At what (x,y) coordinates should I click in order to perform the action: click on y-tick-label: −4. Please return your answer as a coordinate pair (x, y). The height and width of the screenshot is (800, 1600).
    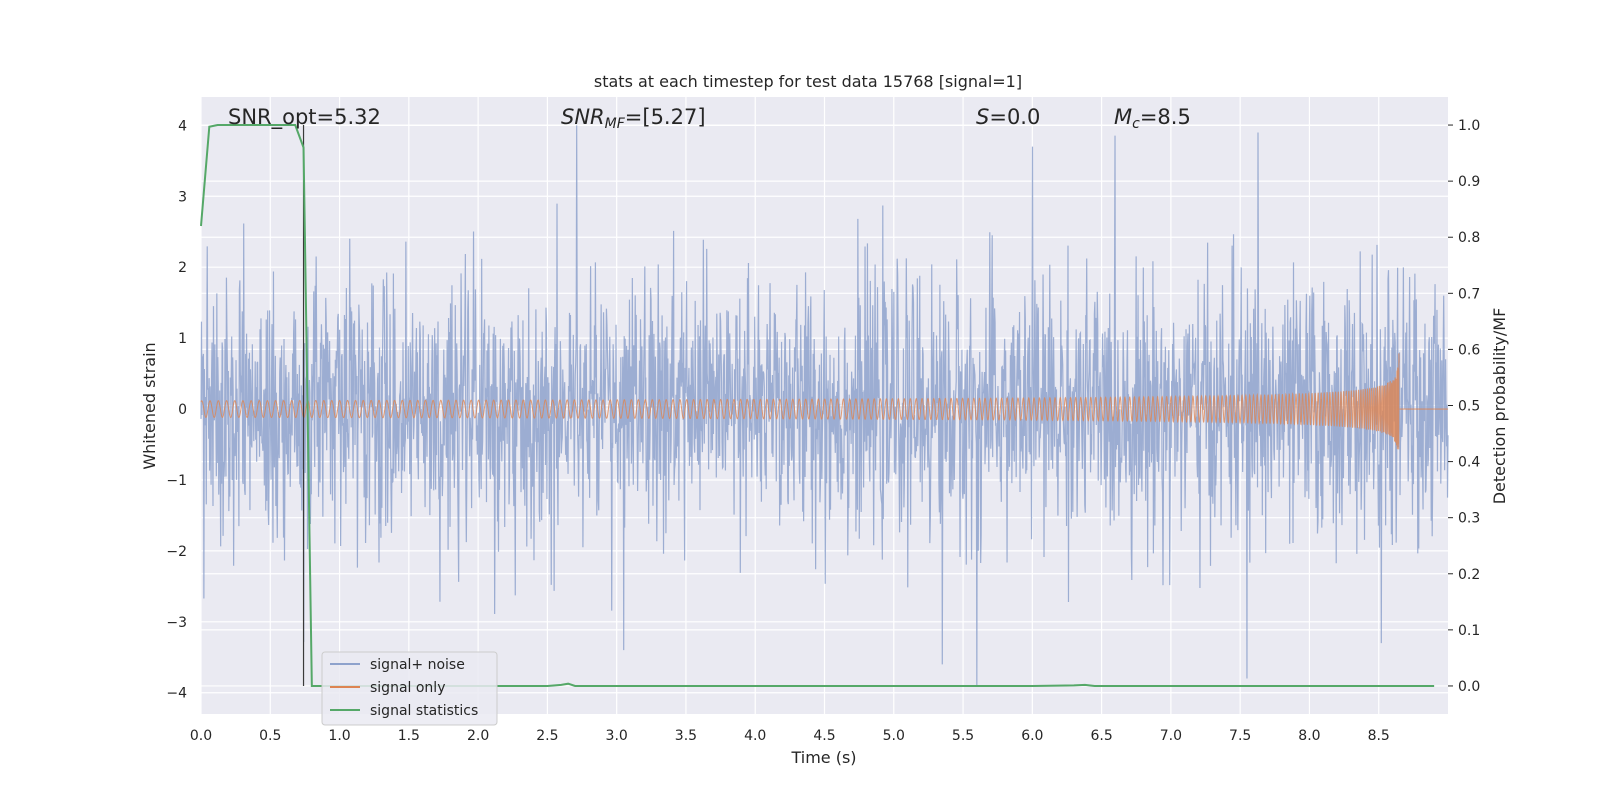
    Looking at the image, I should click on (176, 694).